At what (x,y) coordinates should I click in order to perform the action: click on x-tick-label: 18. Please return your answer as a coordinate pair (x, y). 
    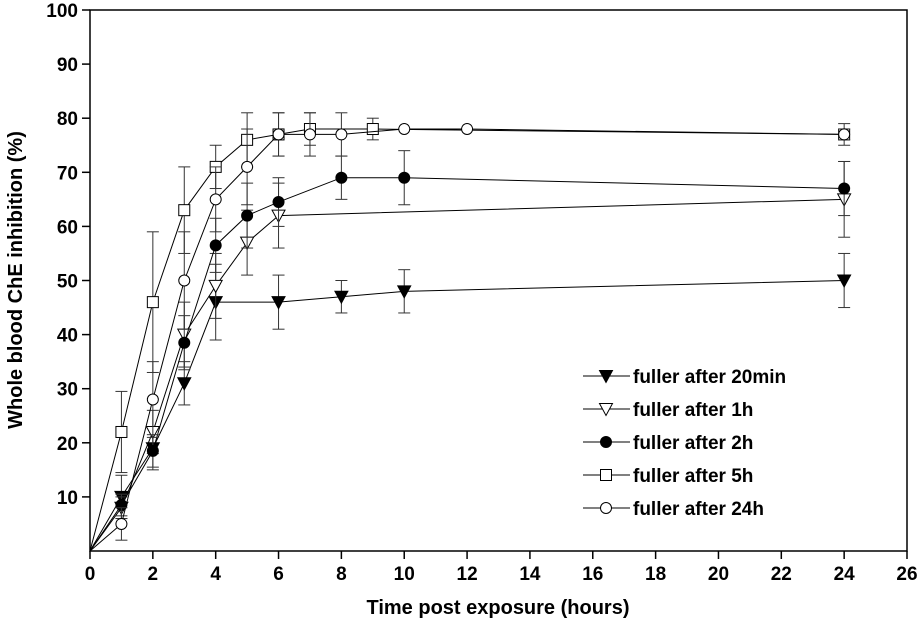
    Looking at the image, I should click on (655, 574).